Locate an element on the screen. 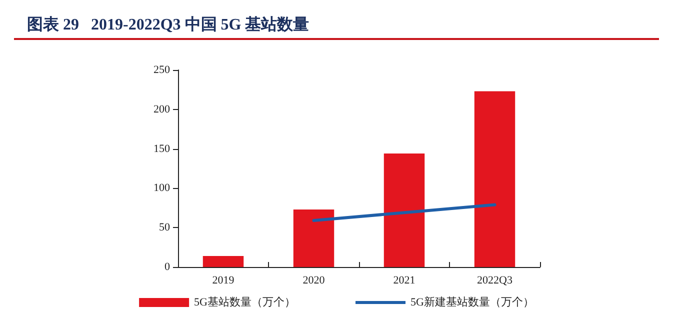  y-tick-label: 100 is located at coordinates (162, 188).